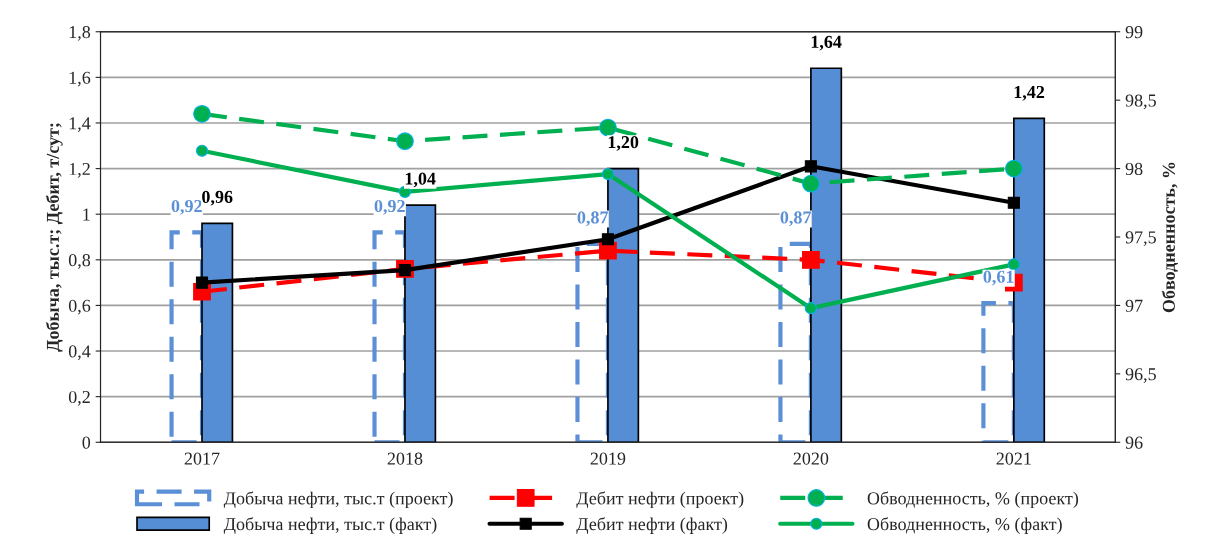 This screenshot has width=1211, height=557. I want to click on y2-tick-label: 97, so click(1134, 305).